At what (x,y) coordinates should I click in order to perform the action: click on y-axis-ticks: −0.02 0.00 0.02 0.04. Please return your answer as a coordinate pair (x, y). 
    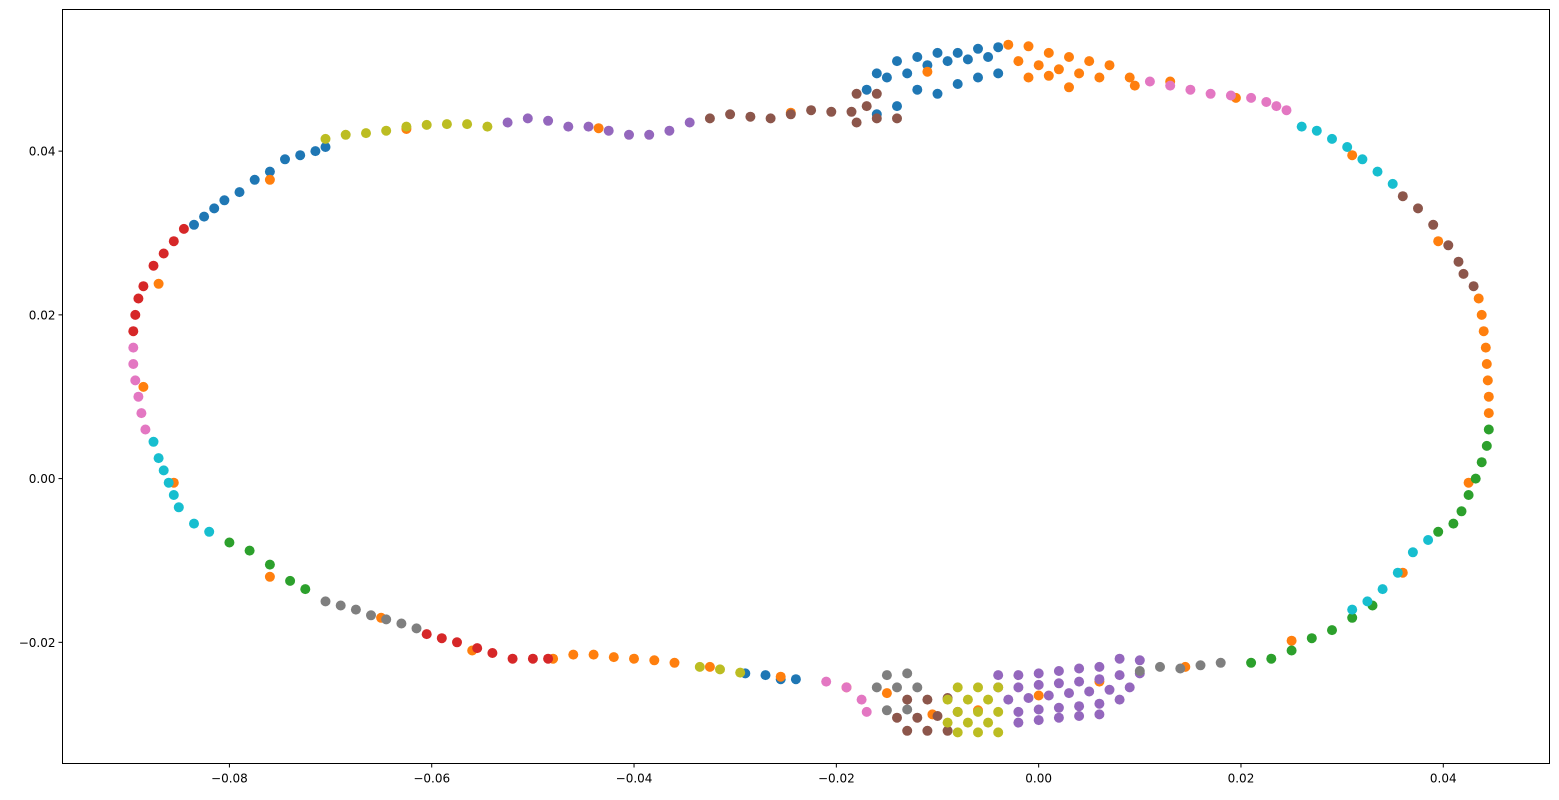
    Looking at the image, I should click on (41, 397).